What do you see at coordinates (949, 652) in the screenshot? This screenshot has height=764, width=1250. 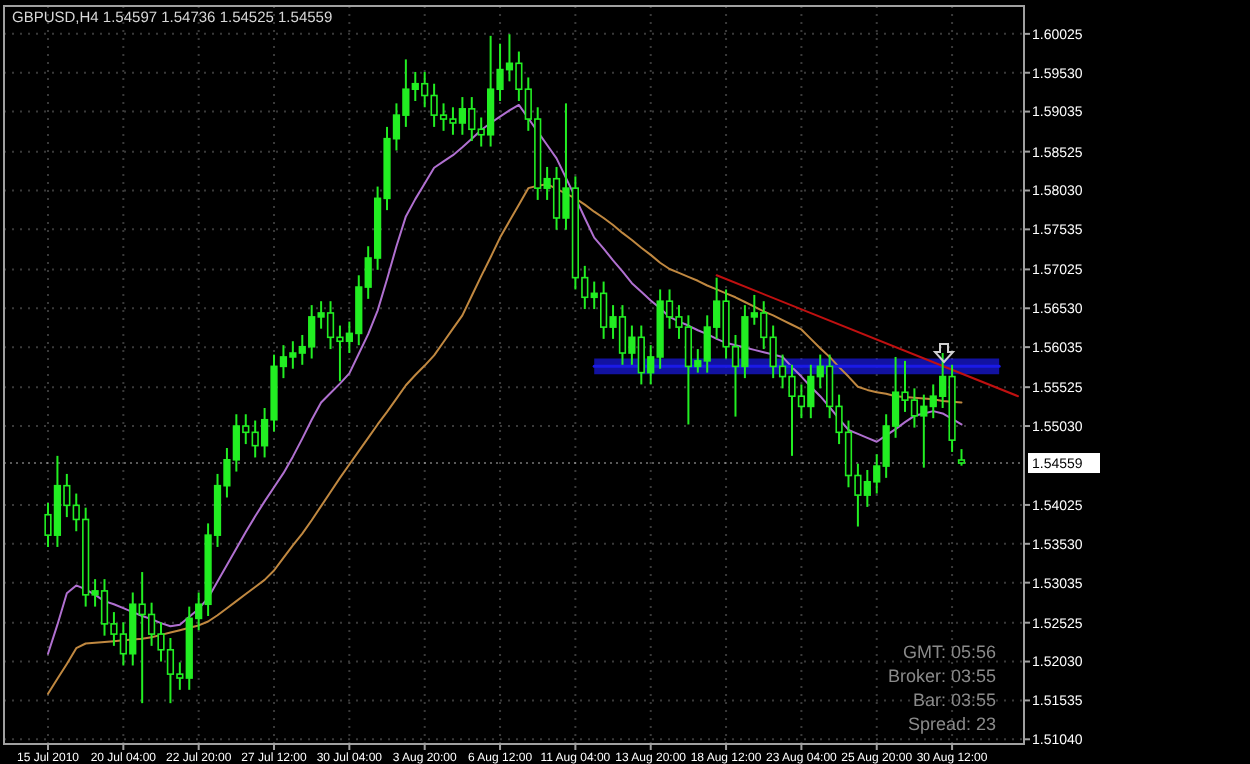 I see `annotation: GMT: 05:56` at bounding box center [949, 652].